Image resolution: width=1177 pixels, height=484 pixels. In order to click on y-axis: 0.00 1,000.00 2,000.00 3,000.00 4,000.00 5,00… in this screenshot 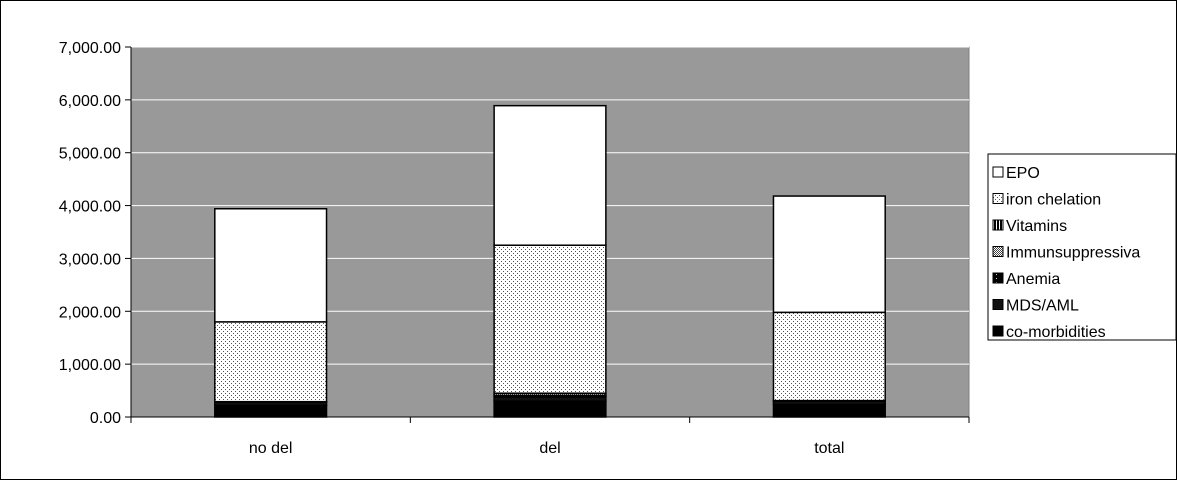, I will do `click(95, 233)`.